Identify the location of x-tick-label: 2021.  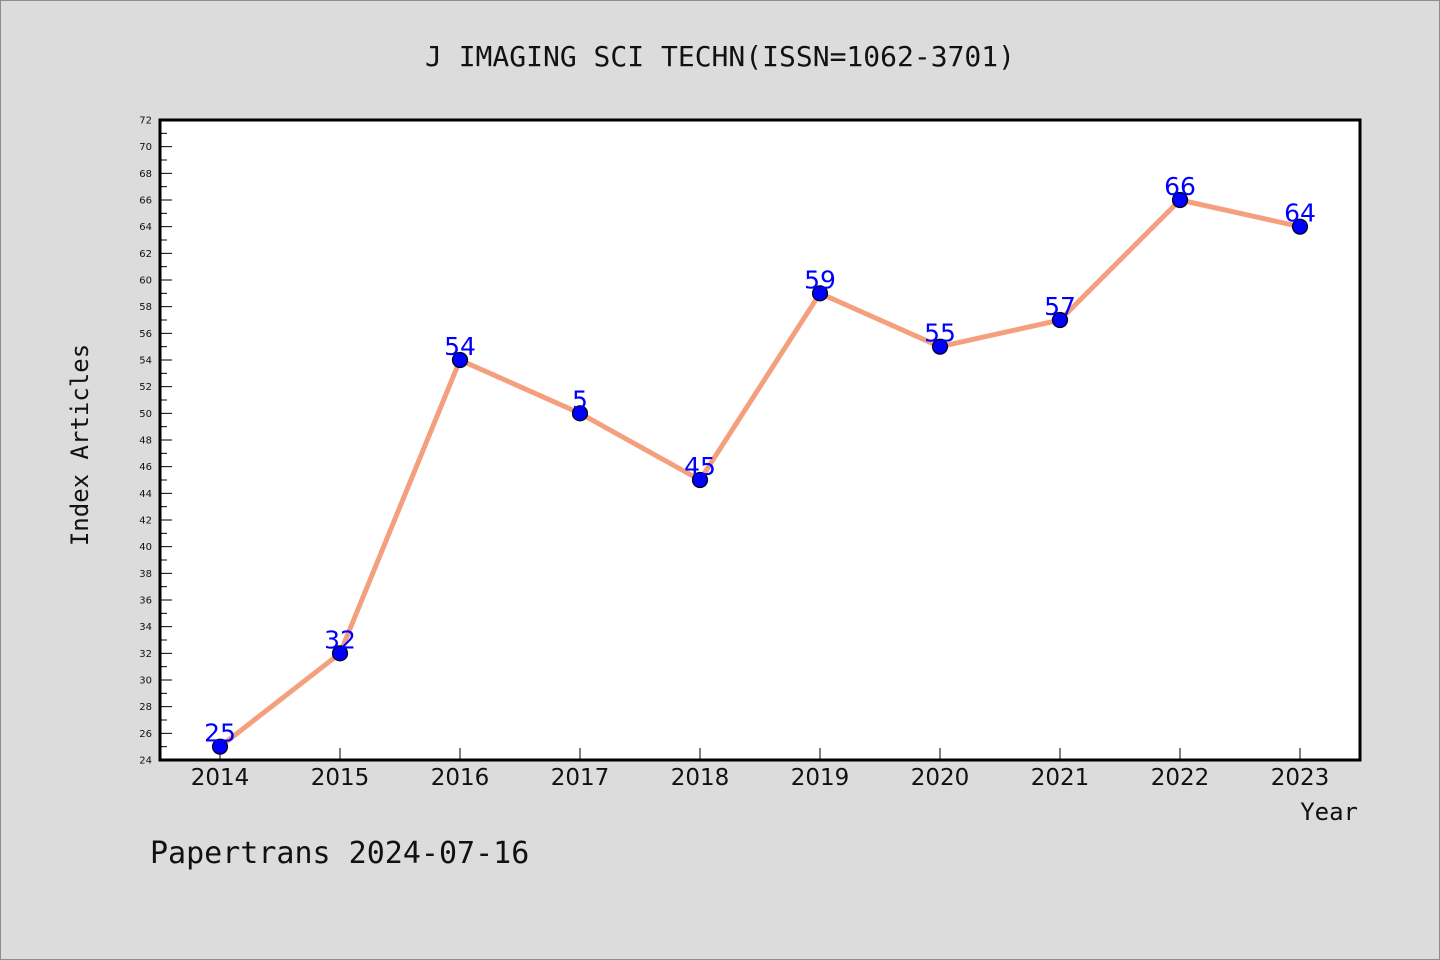
(1060, 778).